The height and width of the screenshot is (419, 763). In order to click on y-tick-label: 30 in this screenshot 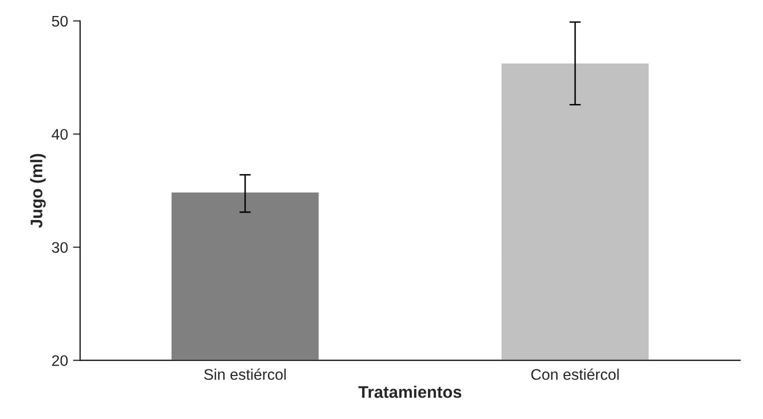, I will do `click(60, 247)`.